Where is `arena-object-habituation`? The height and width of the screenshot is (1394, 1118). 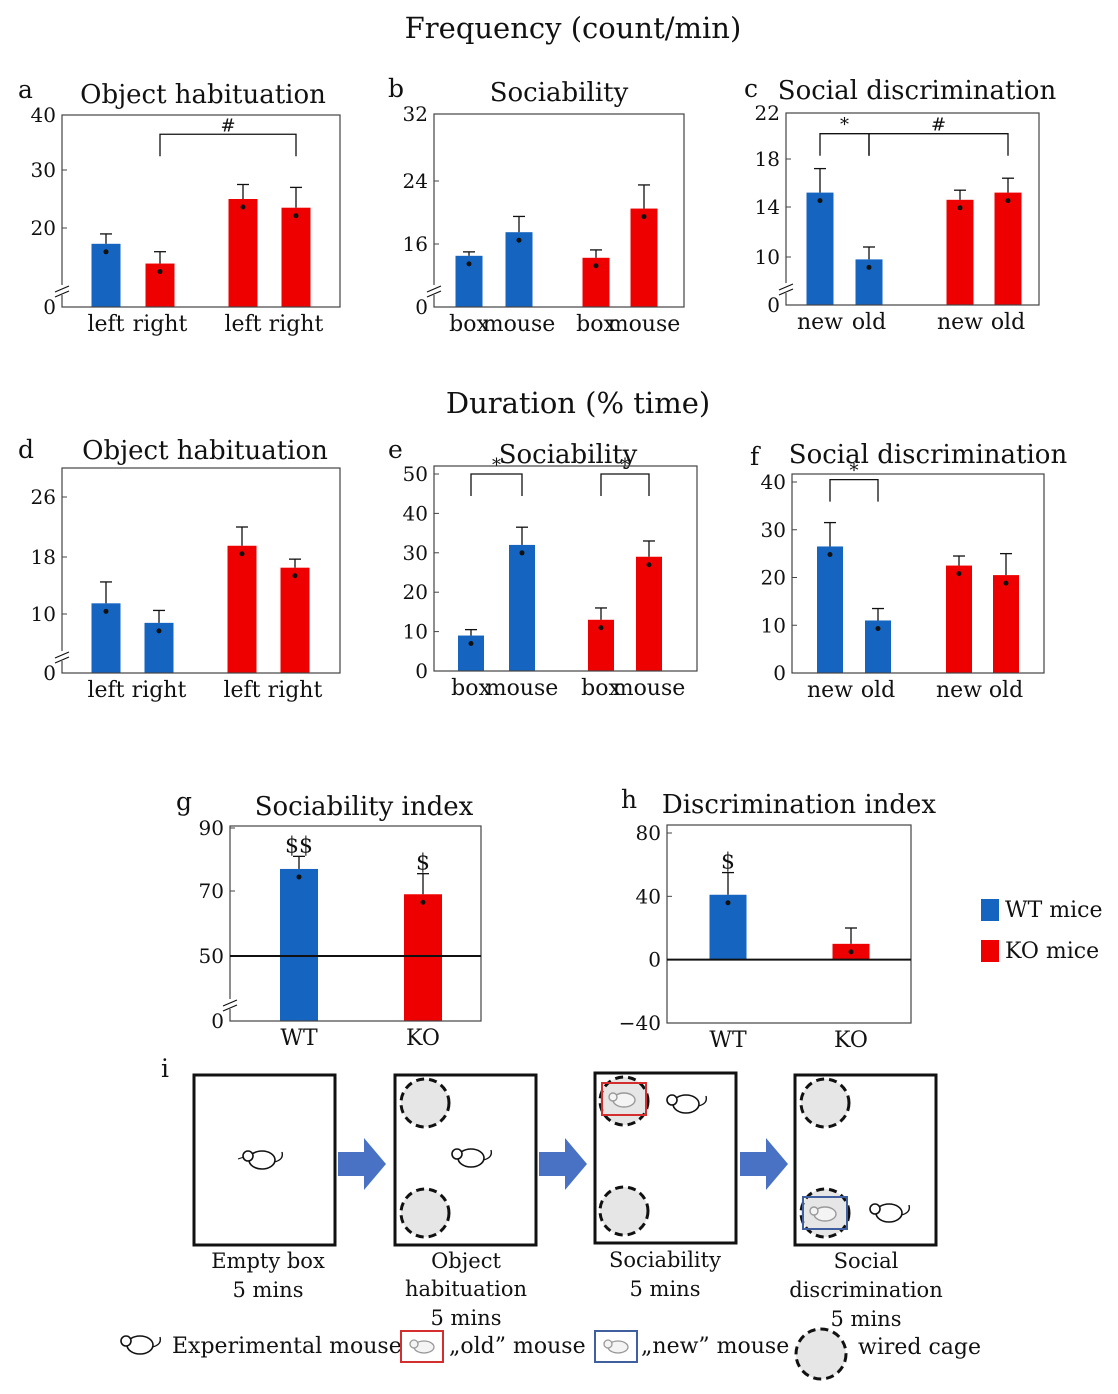
arena-object-habituation is located at coordinates (465, 1160).